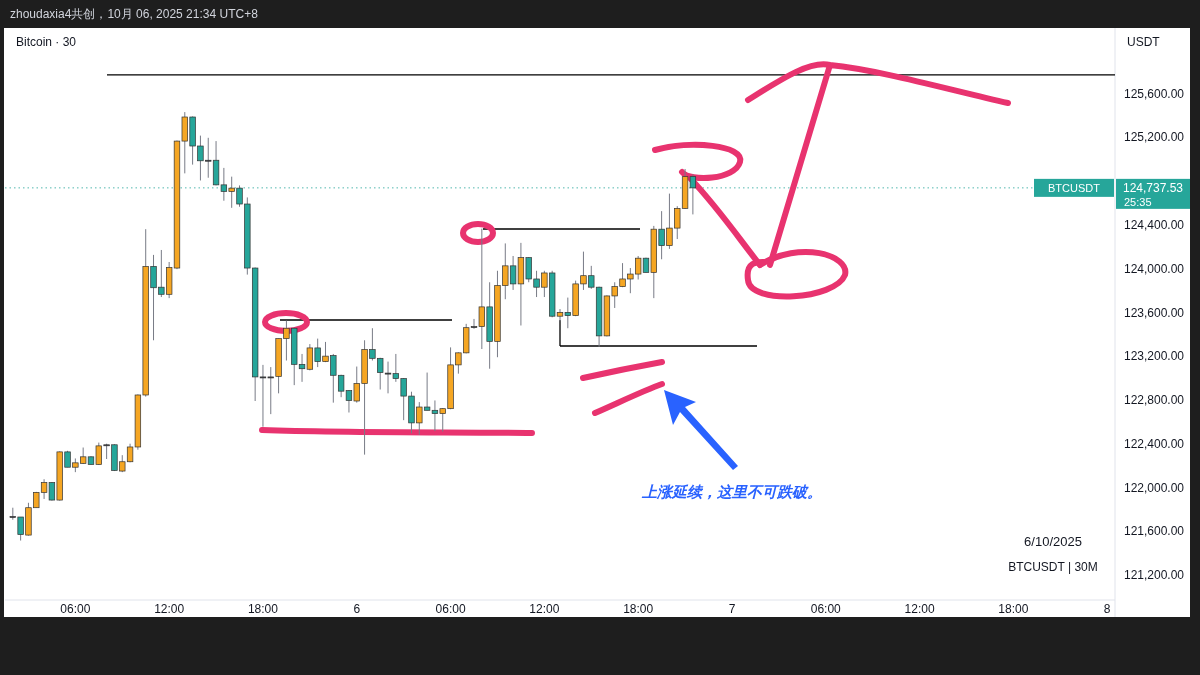 This screenshot has height=675, width=1200. I want to click on annotation: 6/10/2025, so click(1053, 541).